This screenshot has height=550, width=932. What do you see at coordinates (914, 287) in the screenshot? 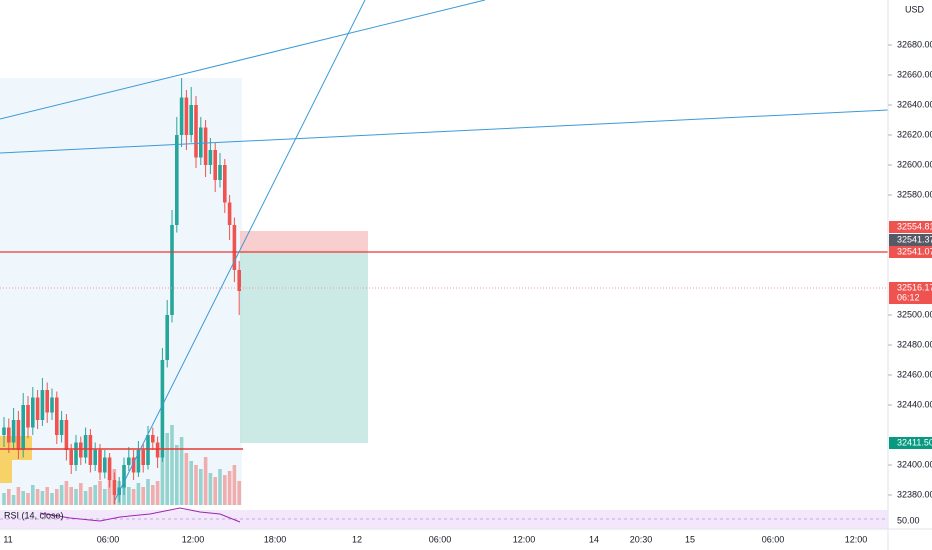
I see `price-label: 32516.17` at bounding box center [914, 287].